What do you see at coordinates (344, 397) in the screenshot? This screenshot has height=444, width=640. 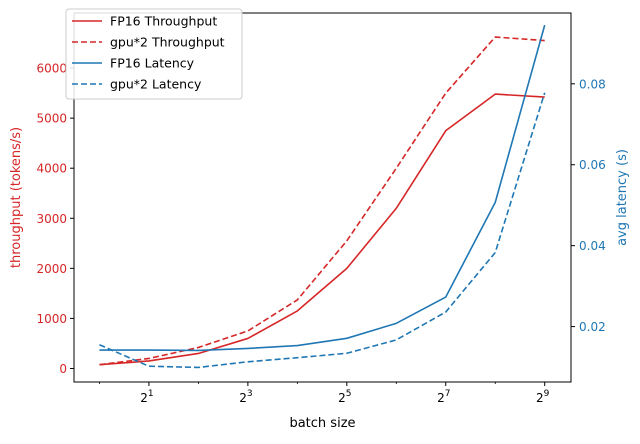 I see `x-tick-label: 25` at bounding box center [344, 397].